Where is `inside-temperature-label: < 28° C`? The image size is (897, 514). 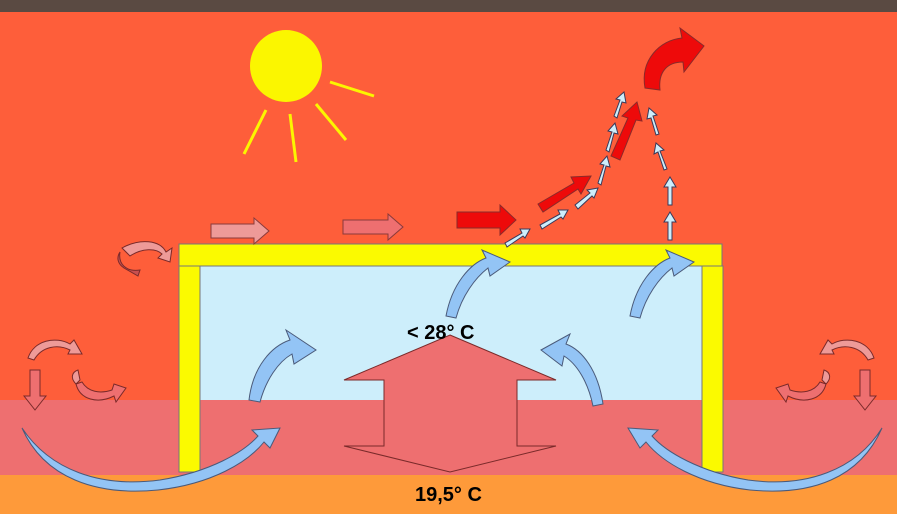 inside-temperature-label: < 28° C is located at coordinates (441, 333).